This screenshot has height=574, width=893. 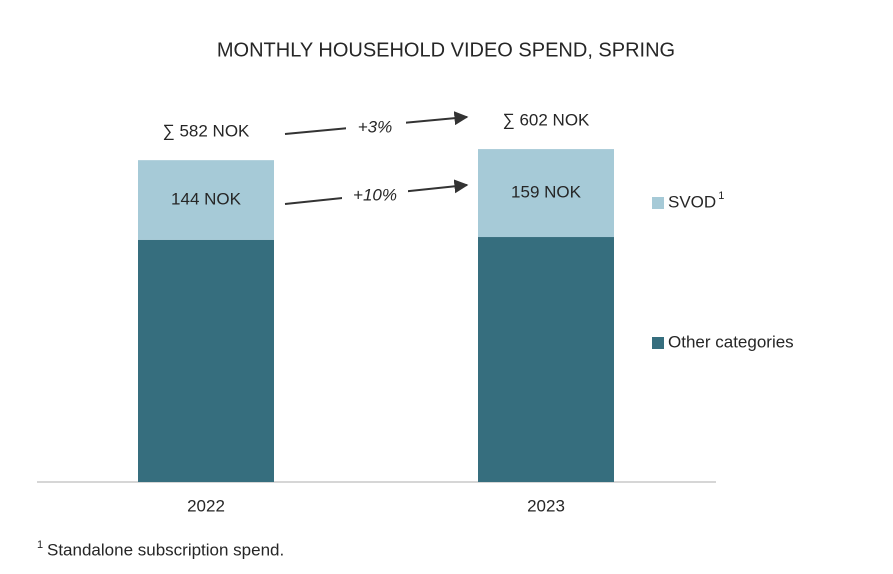 I want to click on value-label: 159 NOK, so click(x=546, y=192).